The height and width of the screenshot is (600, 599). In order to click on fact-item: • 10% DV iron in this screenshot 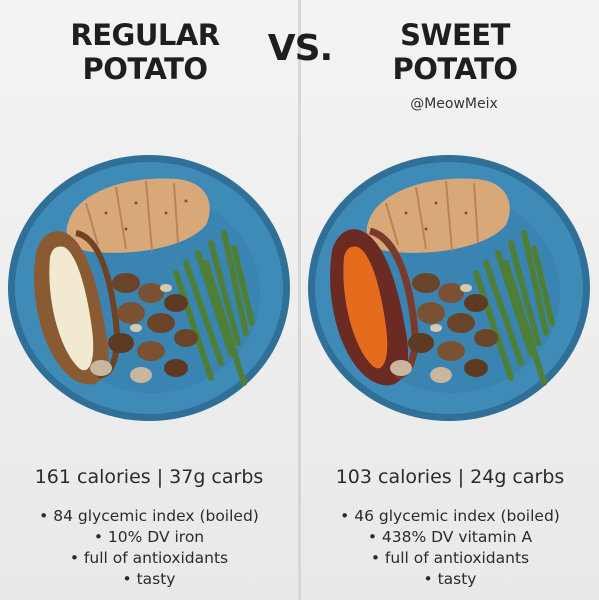, I will do `click(149, 537)`.